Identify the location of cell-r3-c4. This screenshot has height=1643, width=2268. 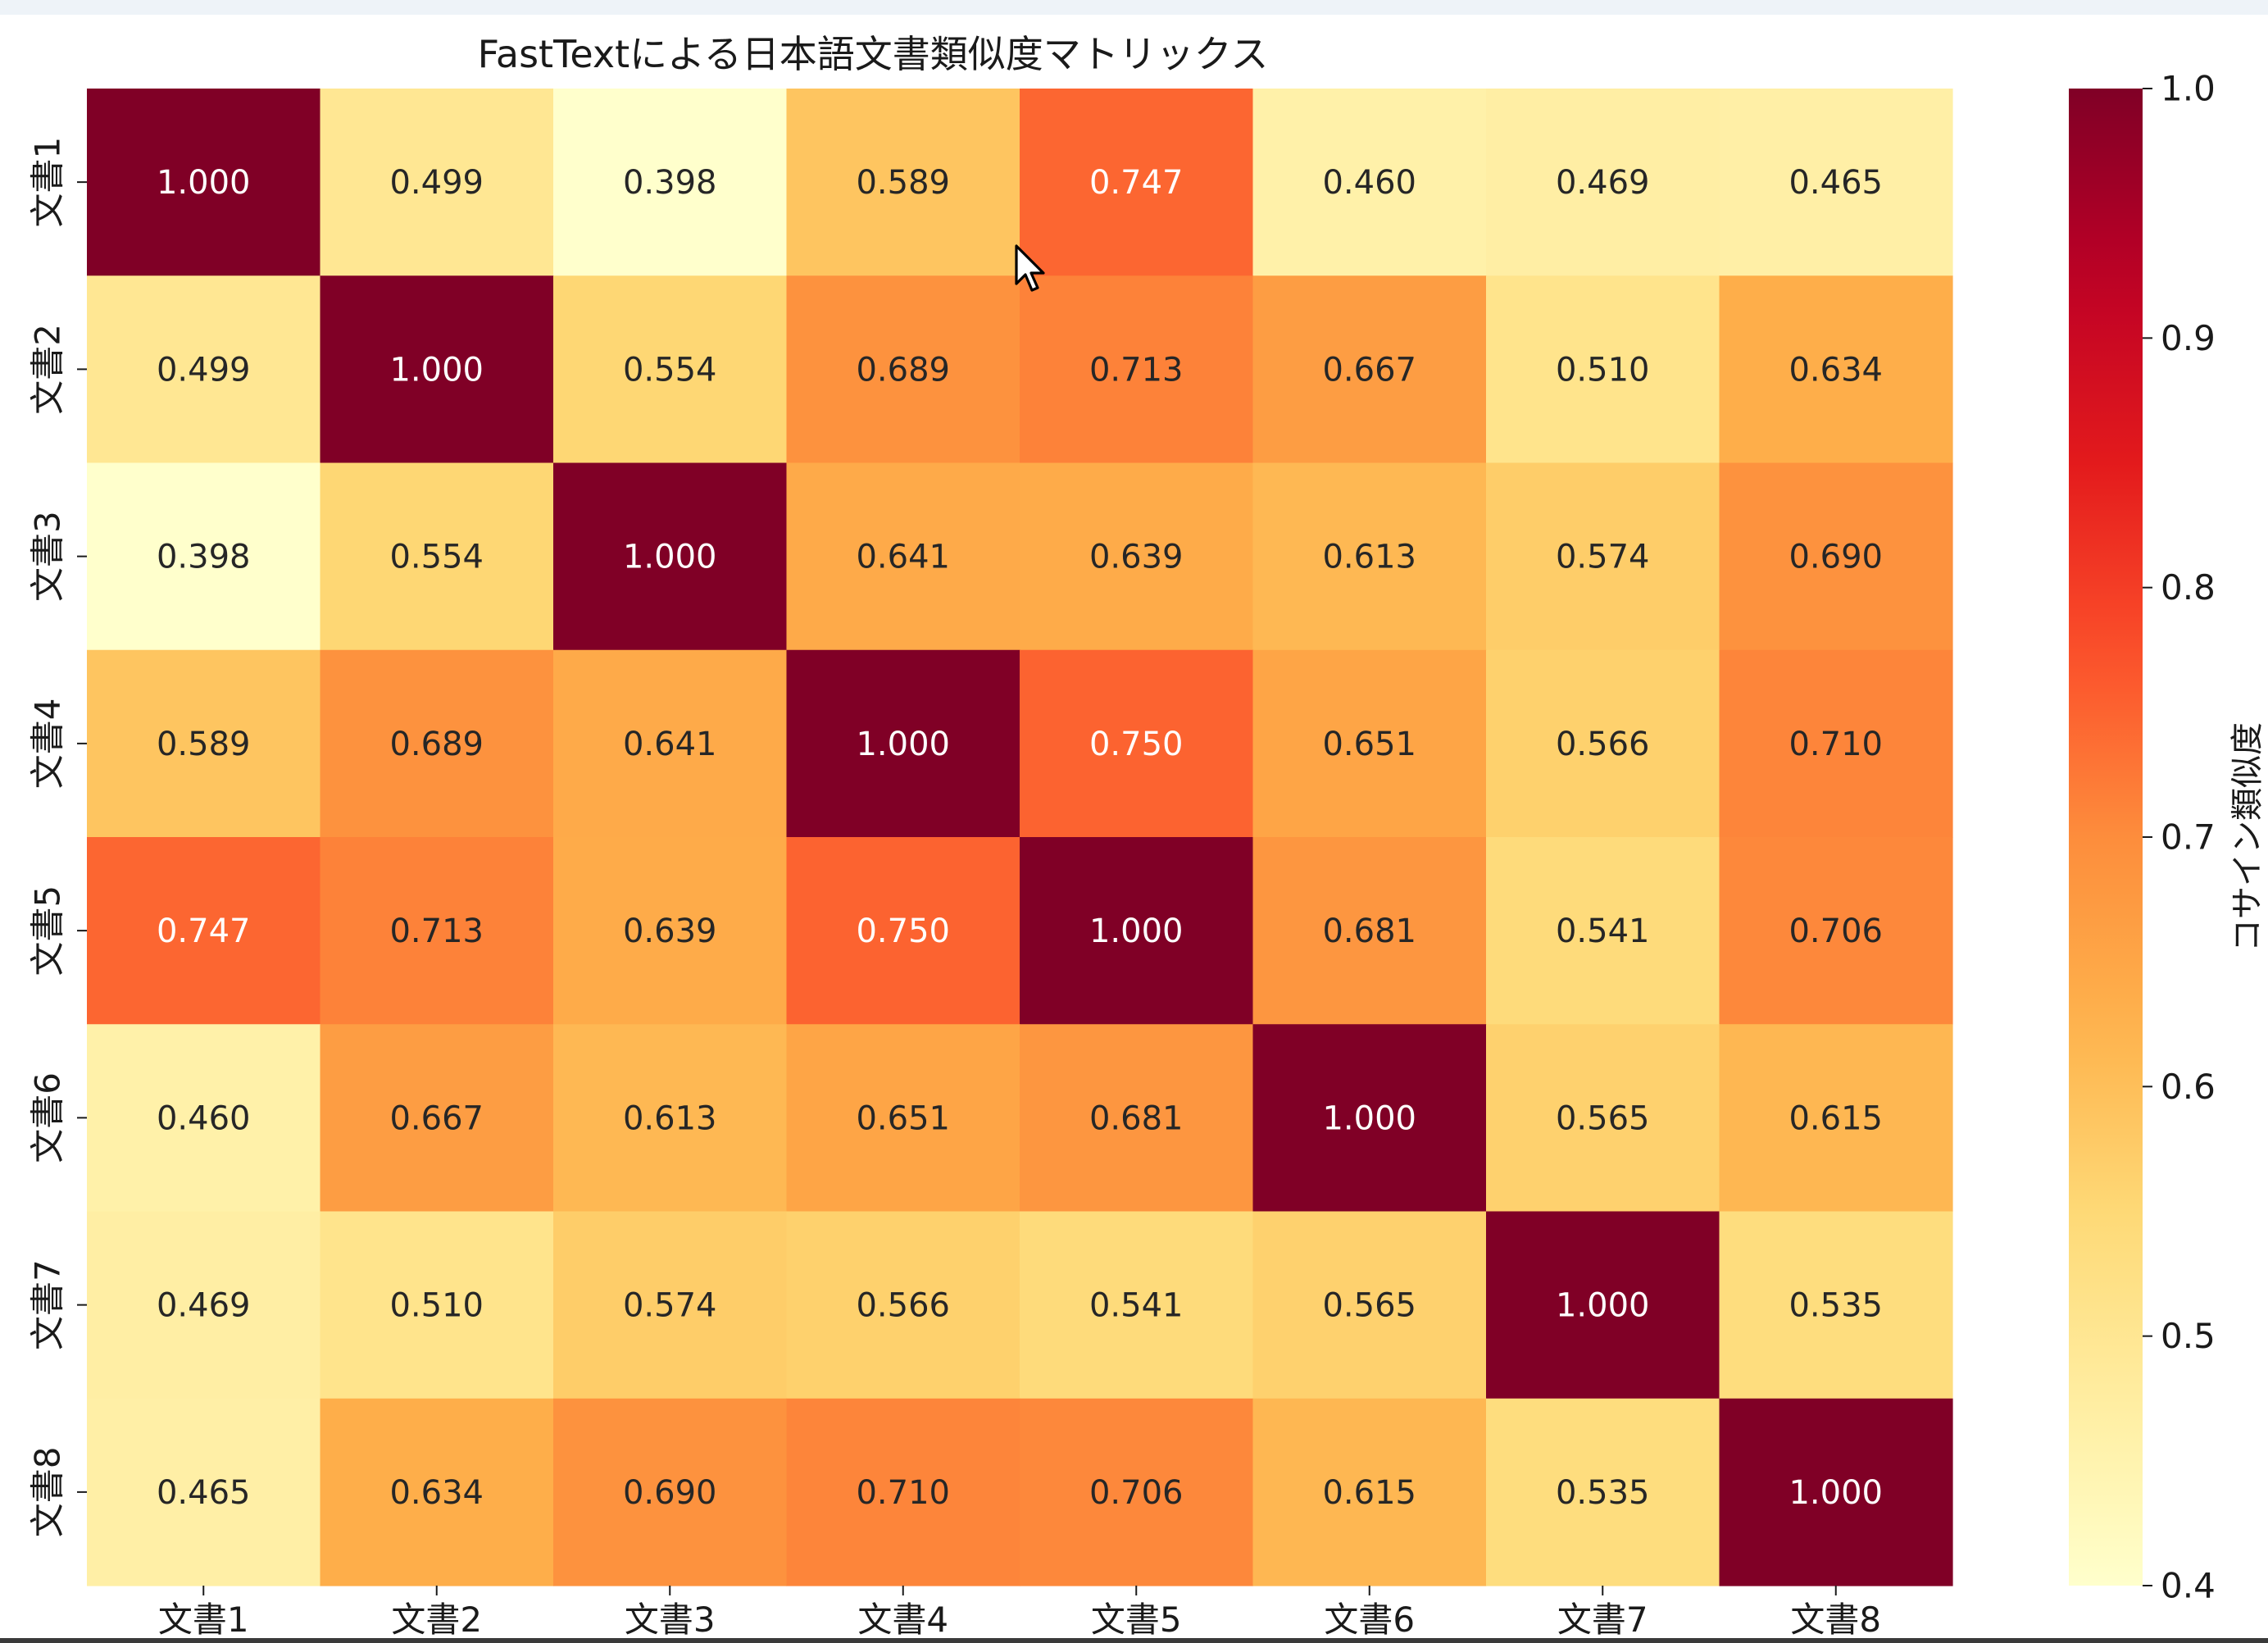
(903, 556).